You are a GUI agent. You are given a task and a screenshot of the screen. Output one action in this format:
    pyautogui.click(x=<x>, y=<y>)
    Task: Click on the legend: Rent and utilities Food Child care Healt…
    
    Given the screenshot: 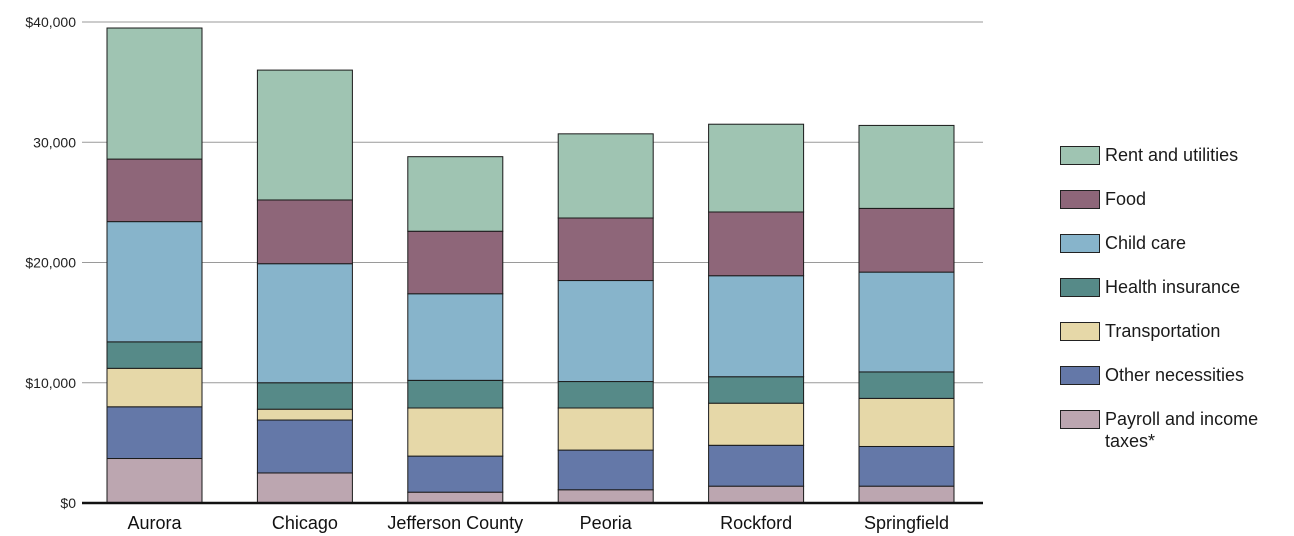 What is the action you would take?
    pyautogui.click(x=1175, y=295)
    